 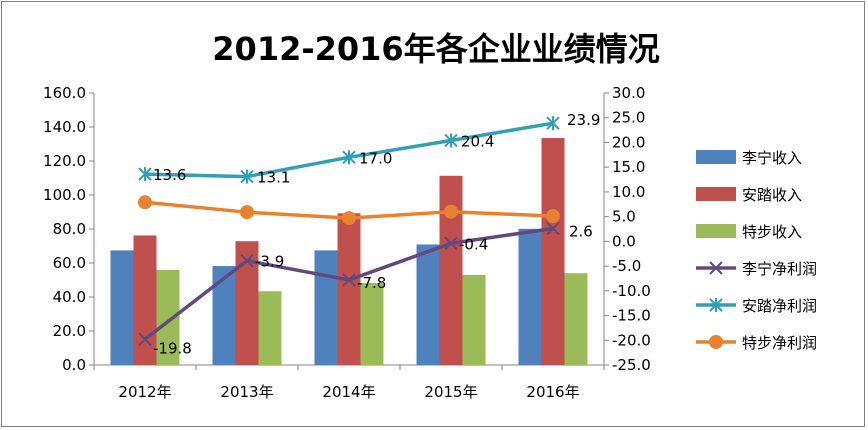 What do you see at coordinates (628, 93) in the screenshot?
I see `y-right-tick-label: 30.0` at bounding box center [628, 93].